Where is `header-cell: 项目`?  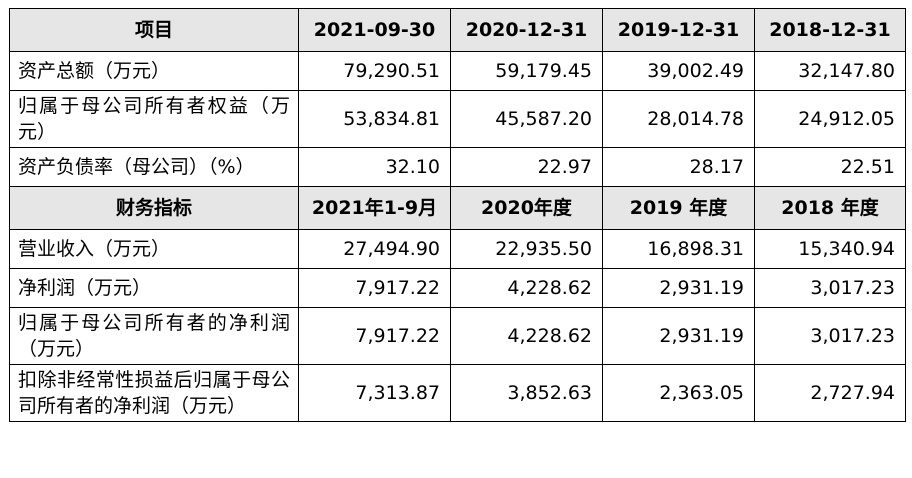 header-cell: 项目 is located at coordinates (154, 30).